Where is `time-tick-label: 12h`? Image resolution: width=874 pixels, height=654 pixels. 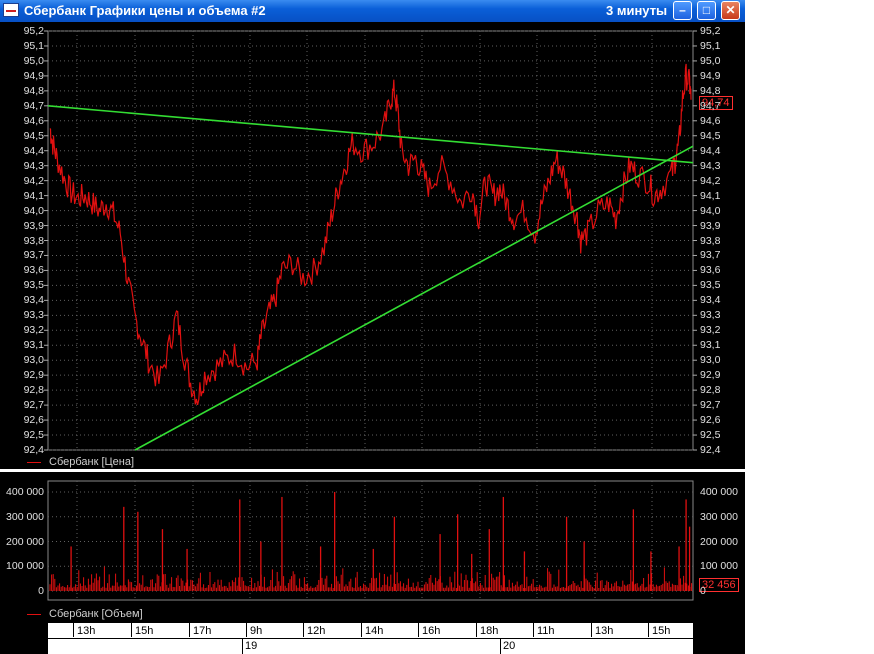
time-tick-label: 12h is located at coordinates (316, 631).